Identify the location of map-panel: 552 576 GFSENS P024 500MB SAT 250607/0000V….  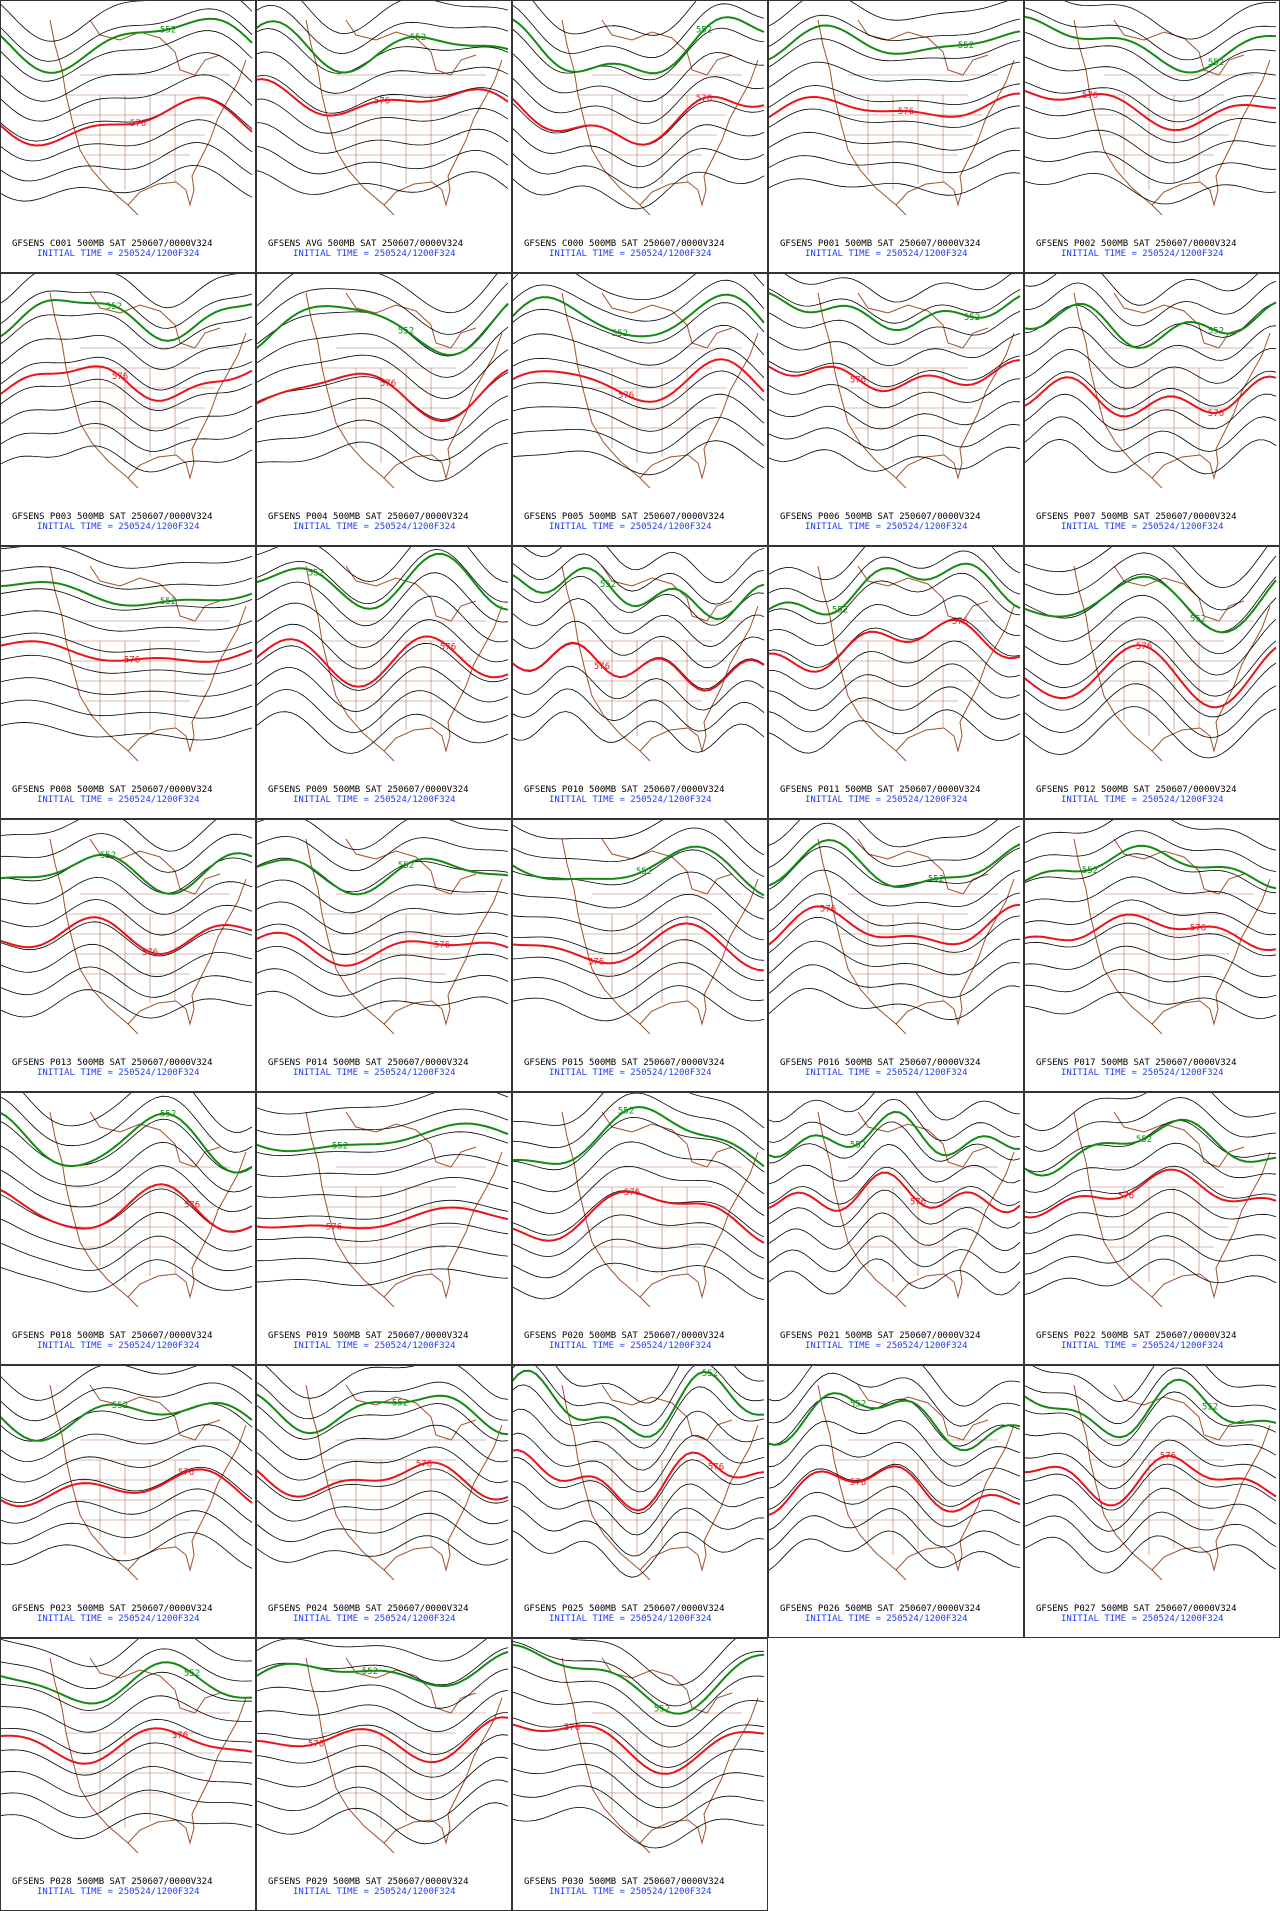
(384, 1501).